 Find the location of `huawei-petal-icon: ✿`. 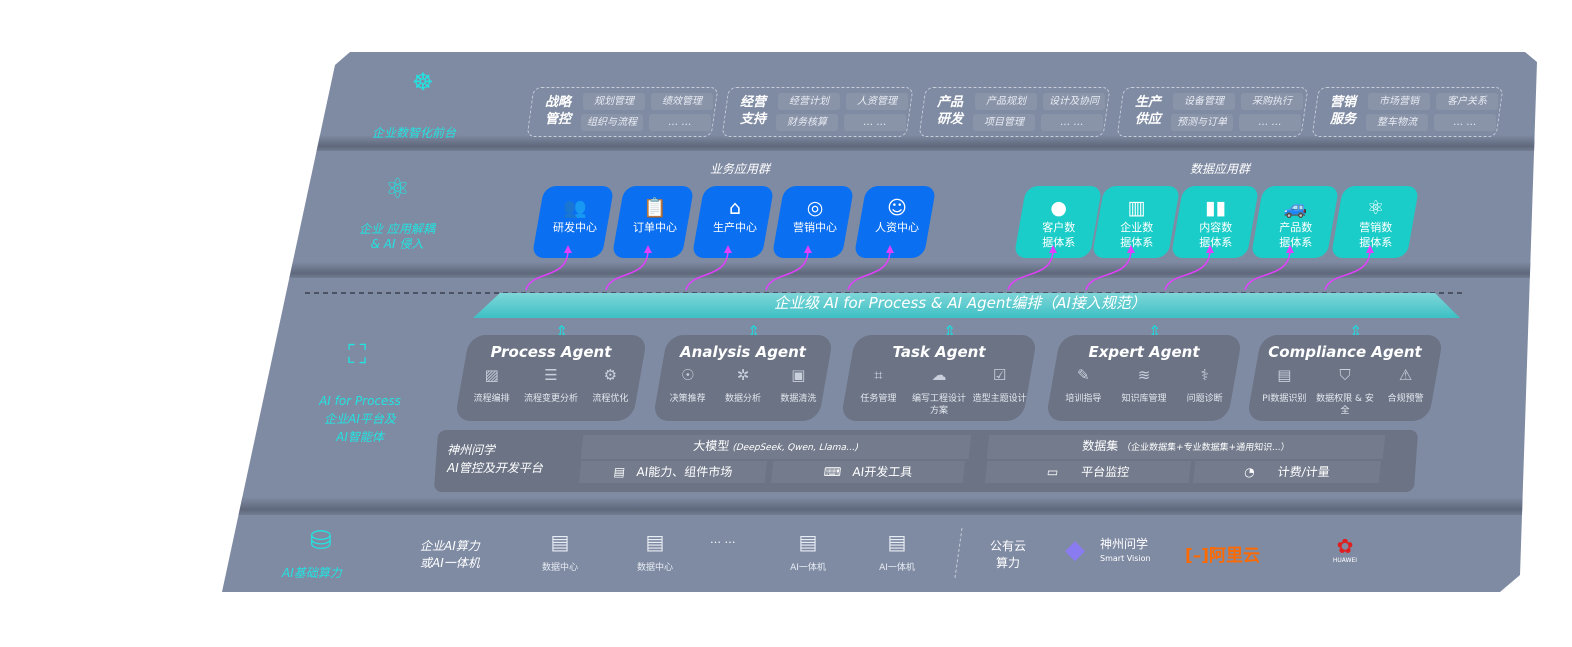

huawei-petal-icon: ✿ is located at coordinates (1345, 546).